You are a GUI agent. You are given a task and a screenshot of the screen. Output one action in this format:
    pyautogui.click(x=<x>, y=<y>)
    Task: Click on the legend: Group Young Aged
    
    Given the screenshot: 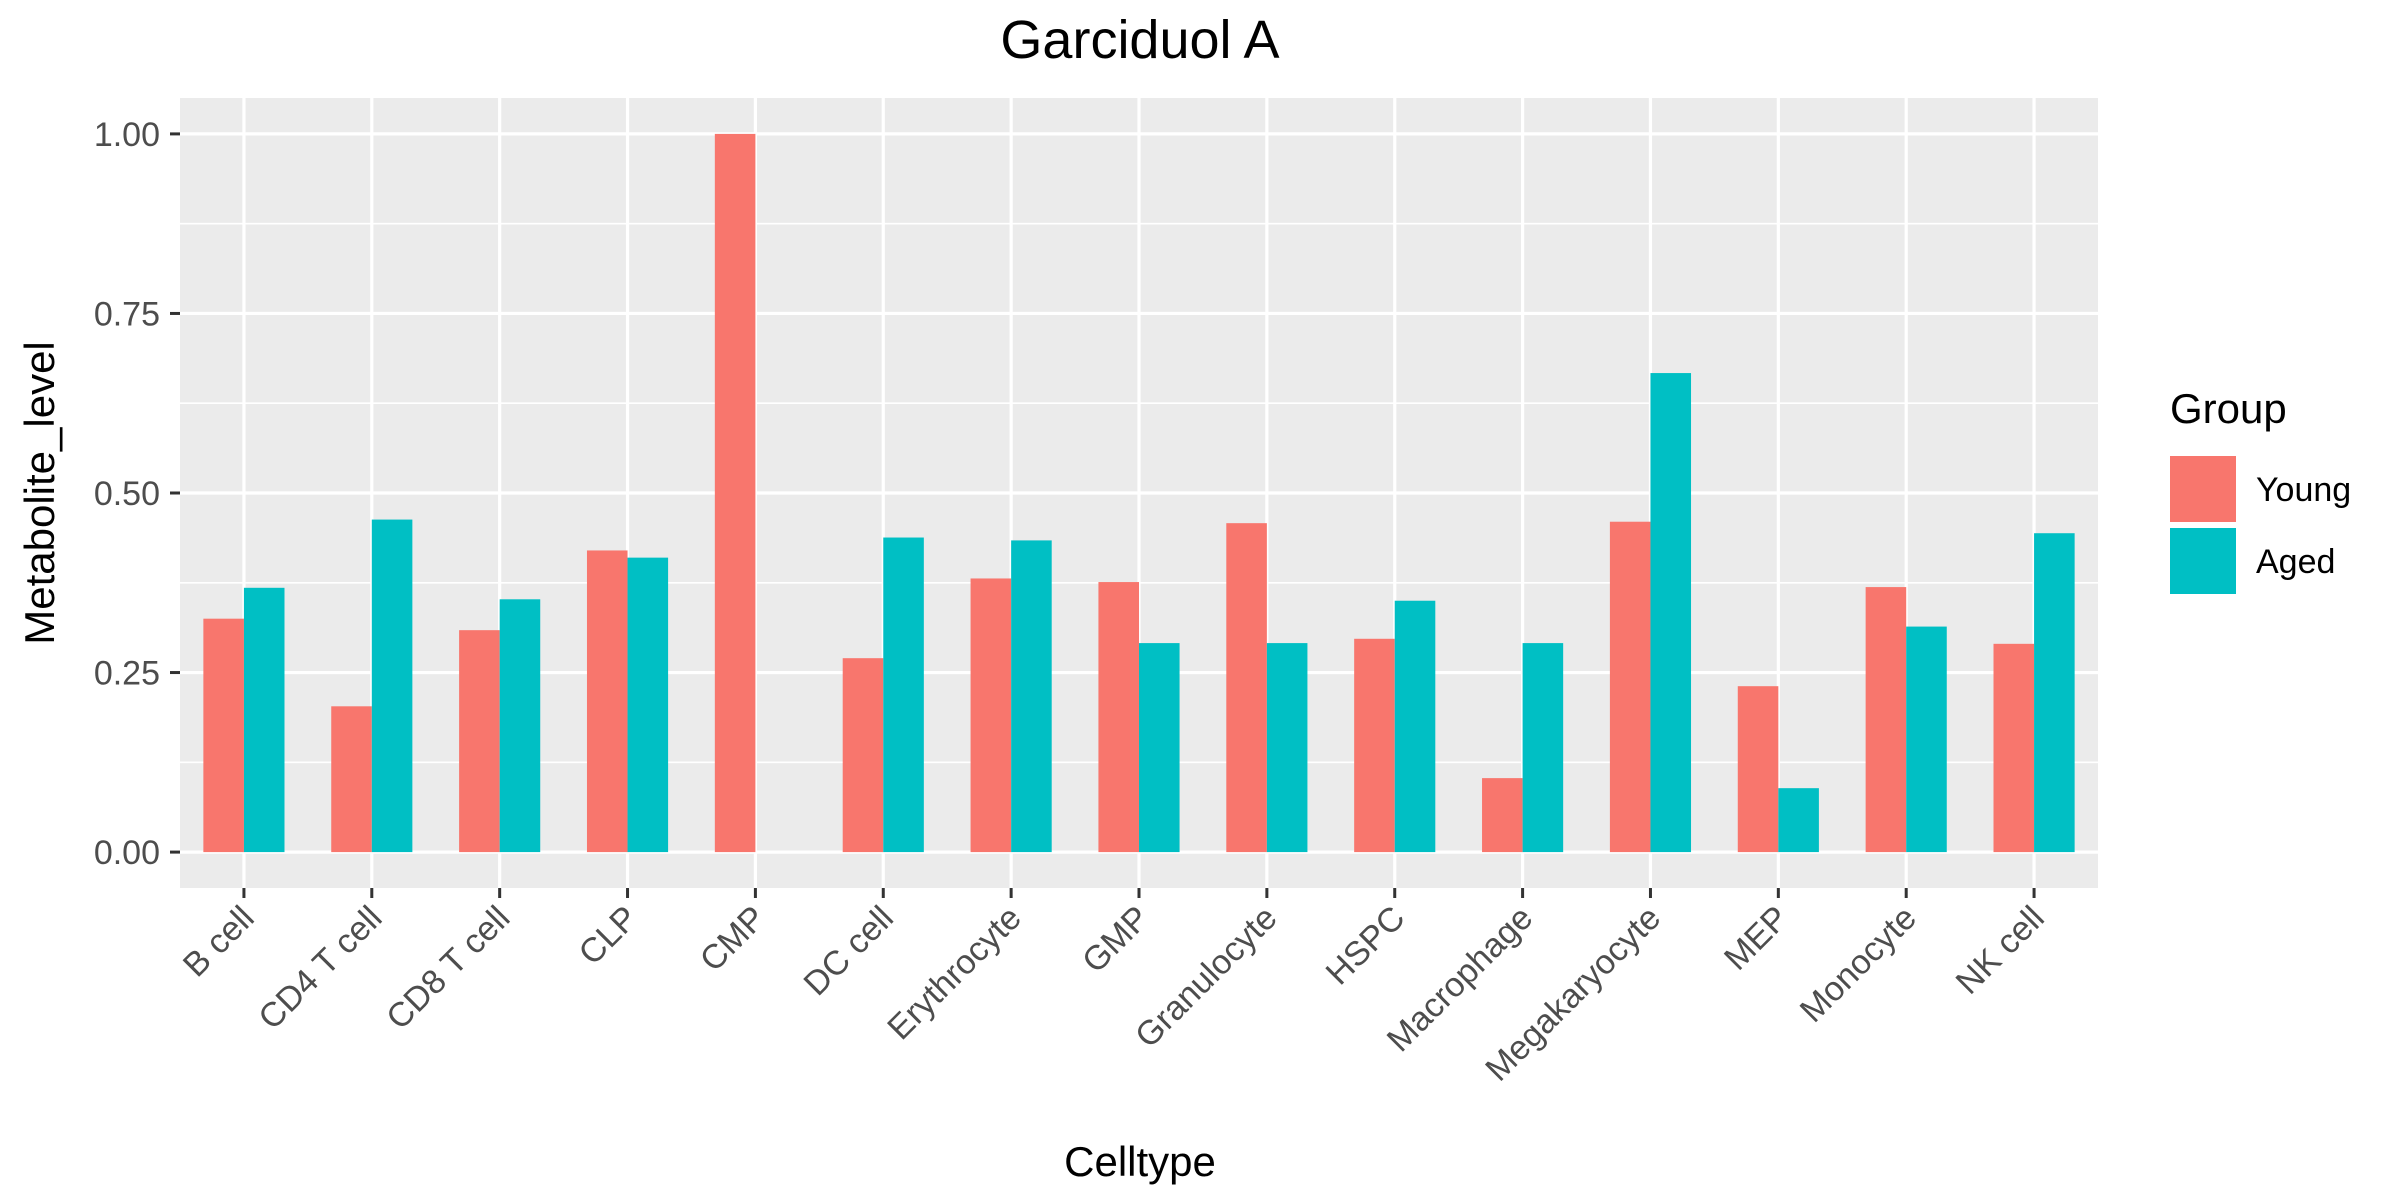 What is the action you would take?
    pyautogui.click(x=2260, y=489)
    